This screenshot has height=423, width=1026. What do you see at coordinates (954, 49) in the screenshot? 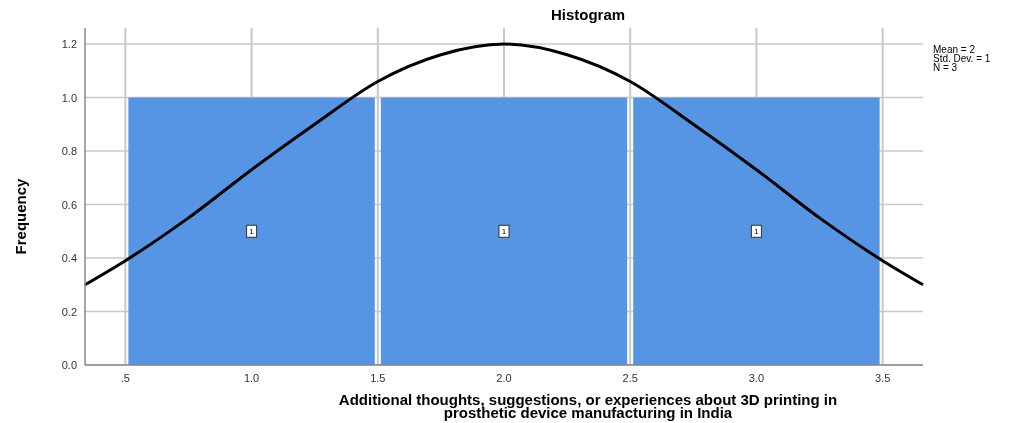
I see `text: Mean = 2` at bounding box center [954, 49].